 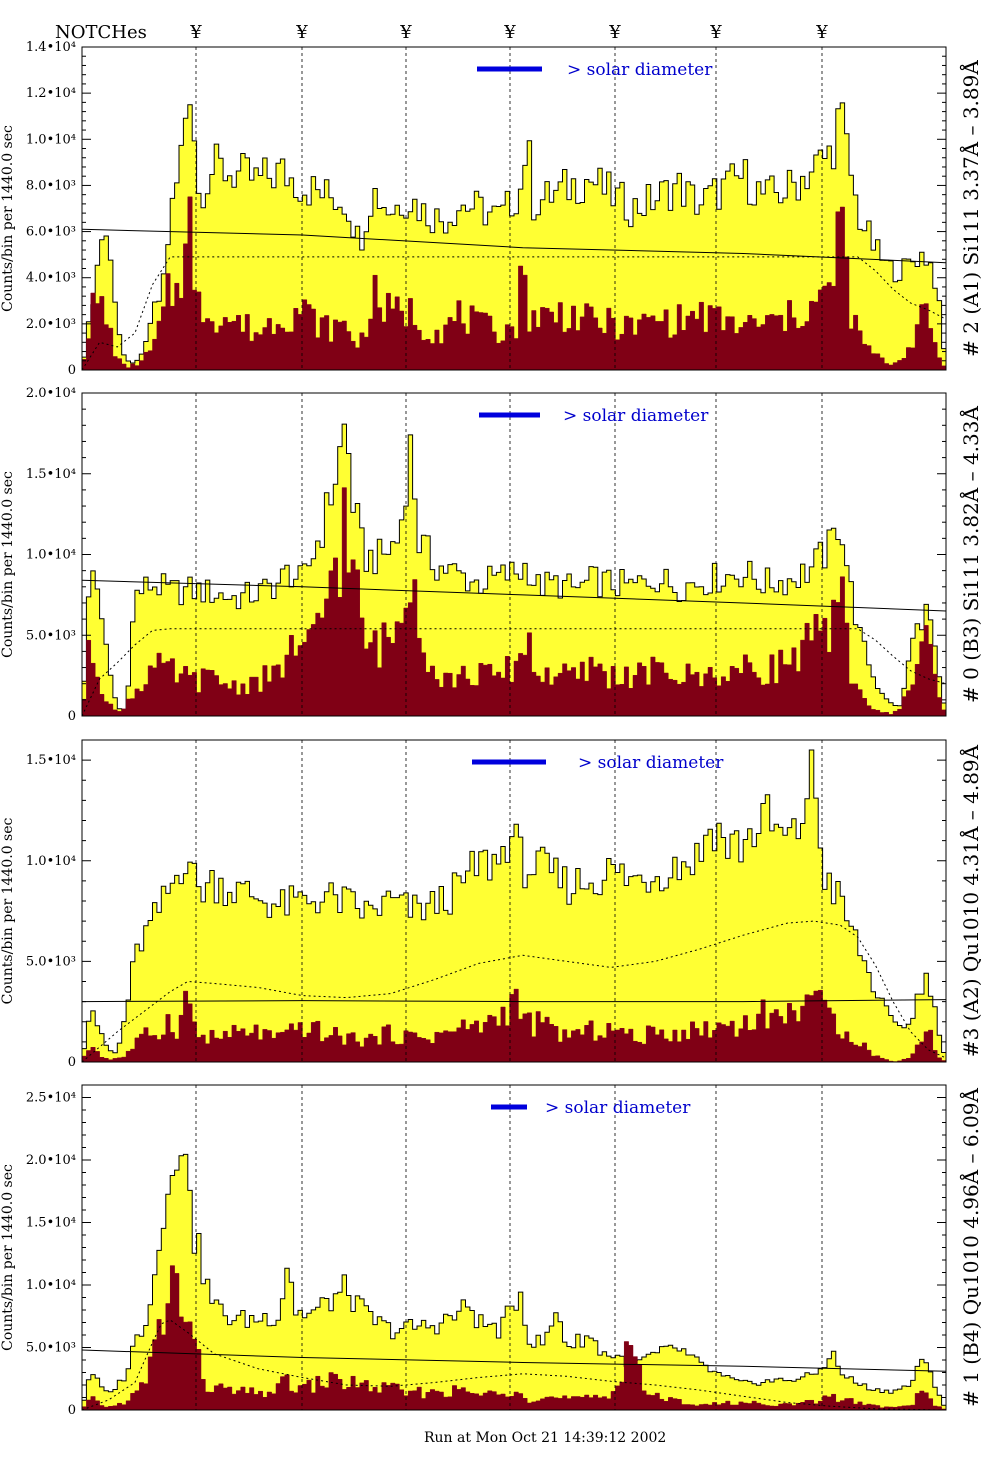 What do you see at coordinates (301, 32) in the screenshot?
I see `notch-mark-2: ¥` at bounding box center [301, 32].